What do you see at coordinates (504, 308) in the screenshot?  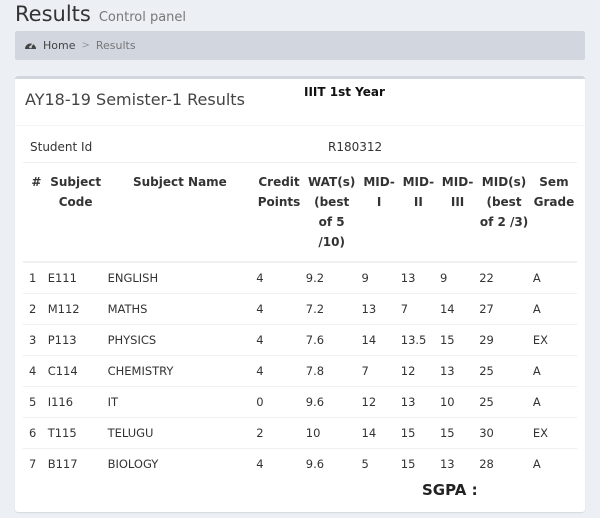 I see `cell-mids: 27` at bounding box center [504, 308].